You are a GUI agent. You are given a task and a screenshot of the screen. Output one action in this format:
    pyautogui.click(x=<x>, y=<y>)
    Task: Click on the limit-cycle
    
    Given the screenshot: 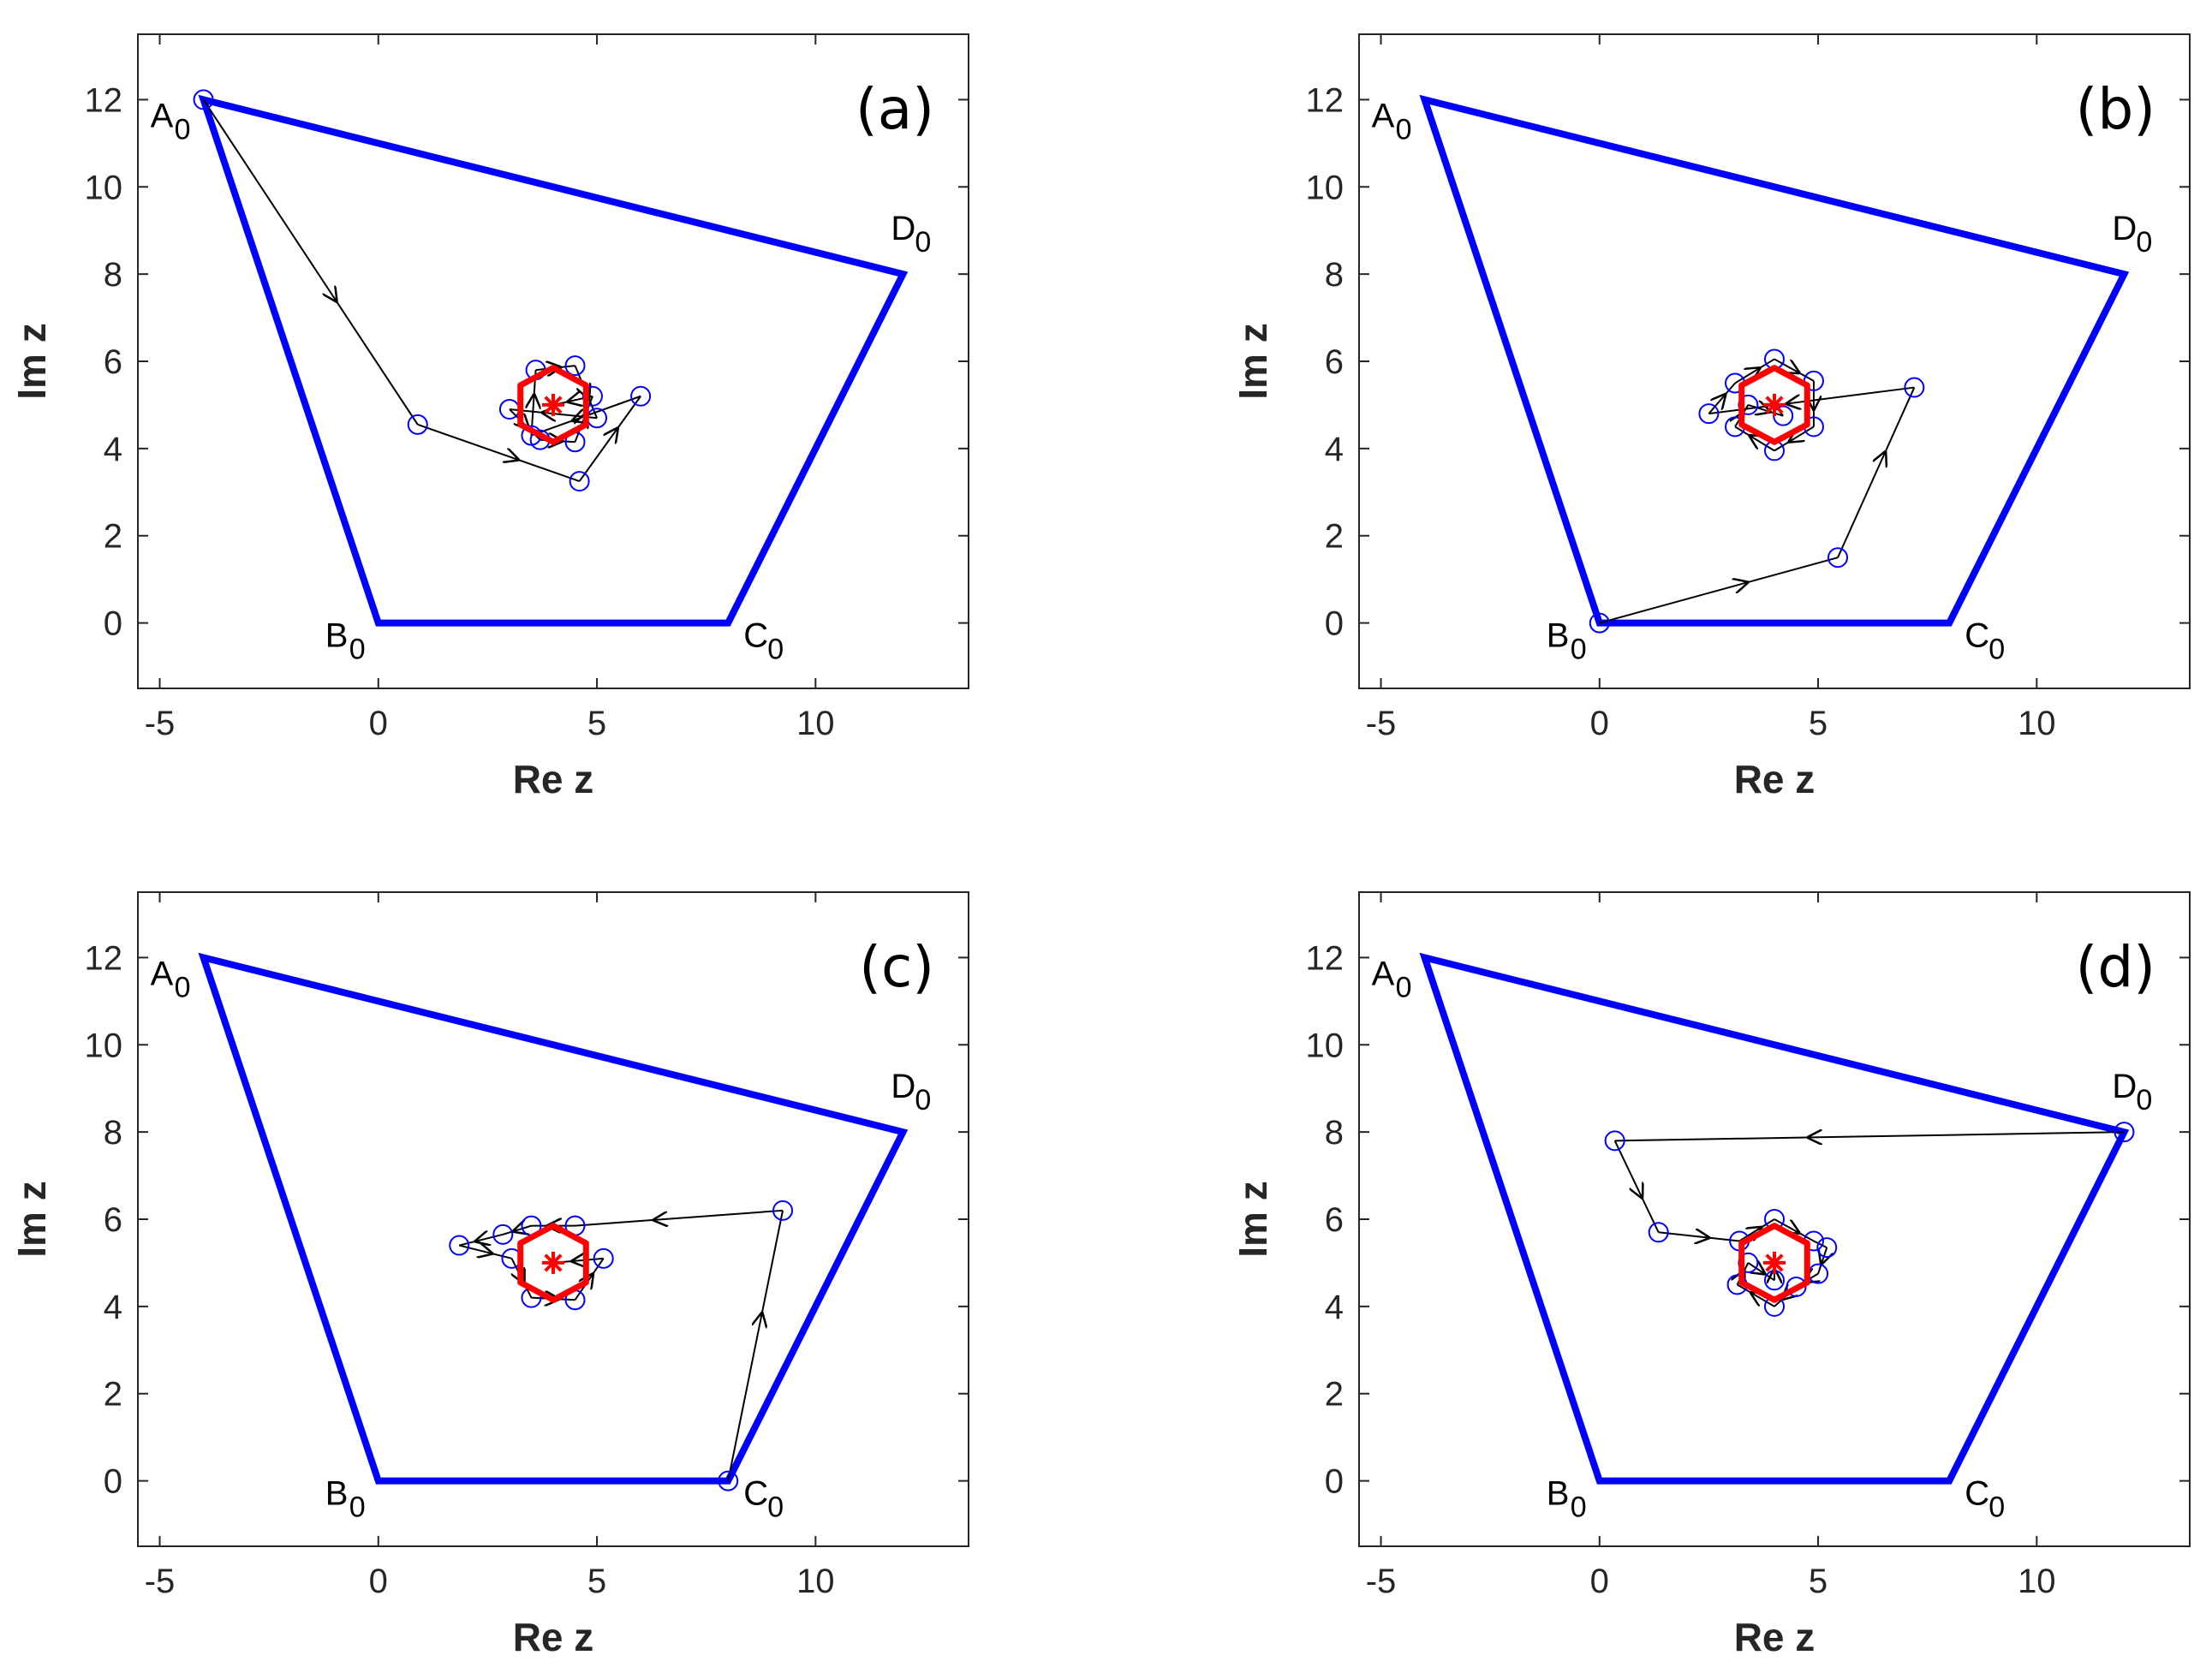 What is the action you would take?
    pyautogui.click(x=1774, y=1263)
    